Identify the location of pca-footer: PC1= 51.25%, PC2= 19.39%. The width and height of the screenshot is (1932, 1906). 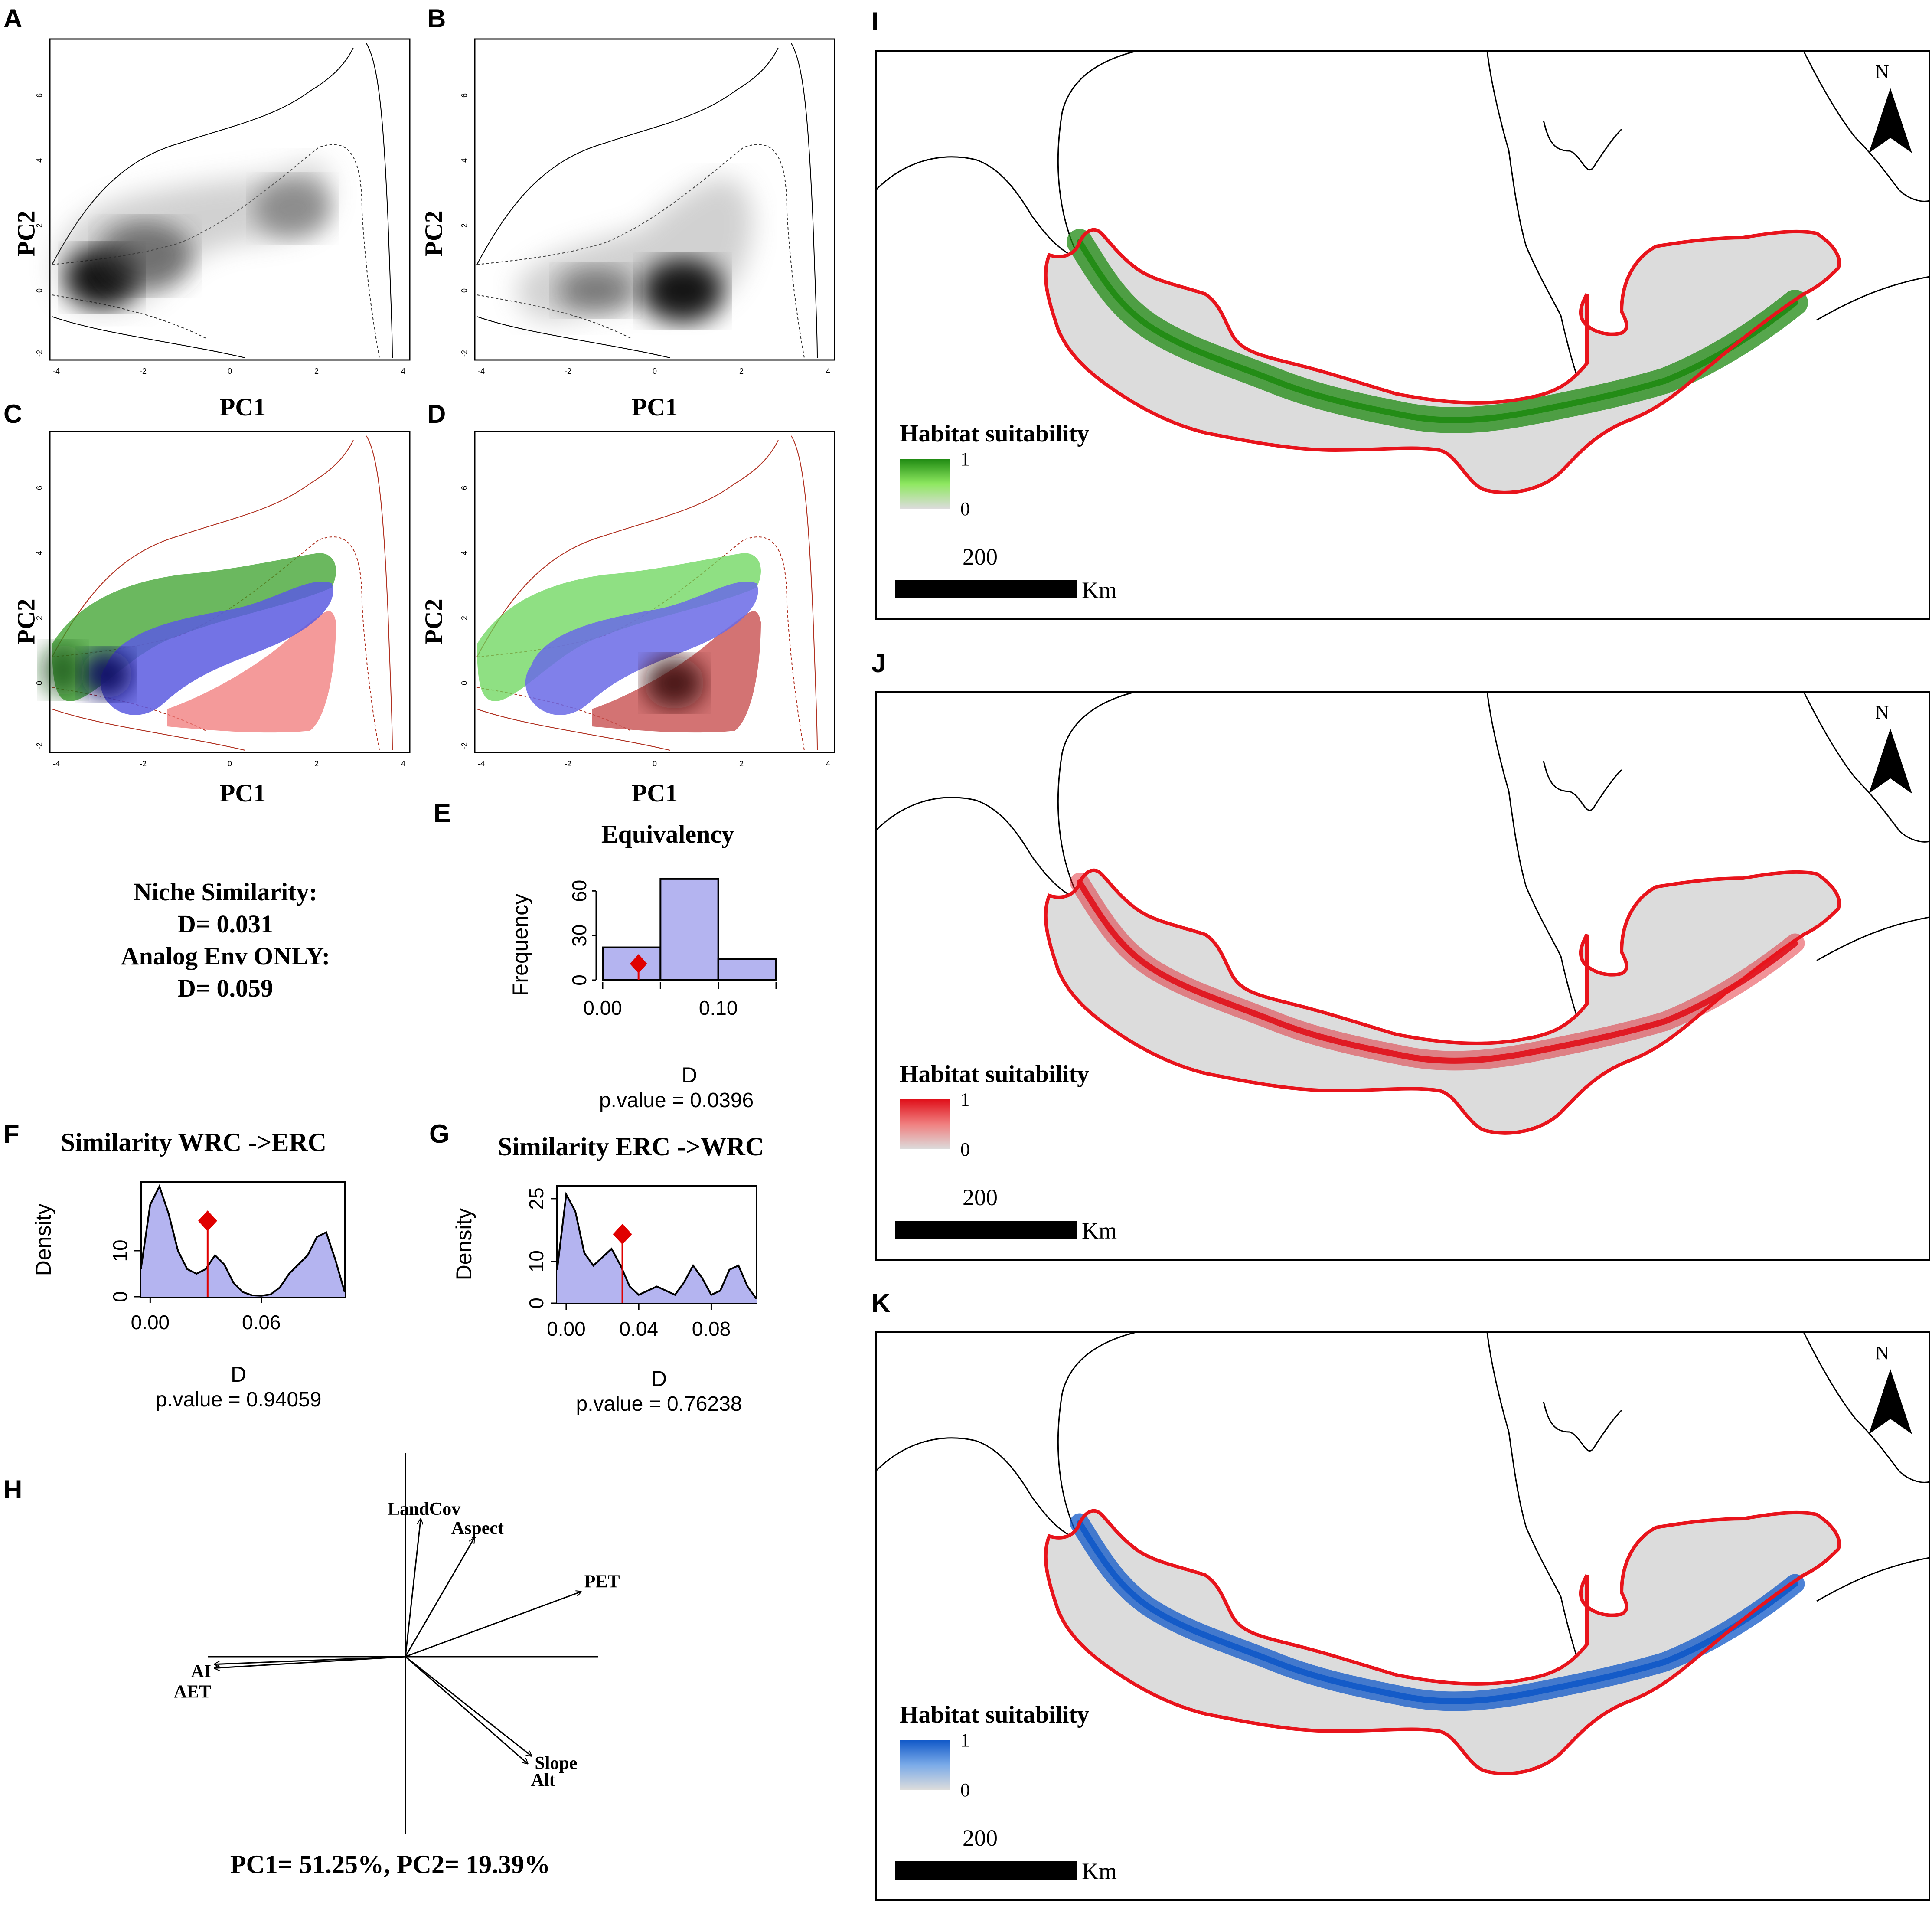
(390, 1864).